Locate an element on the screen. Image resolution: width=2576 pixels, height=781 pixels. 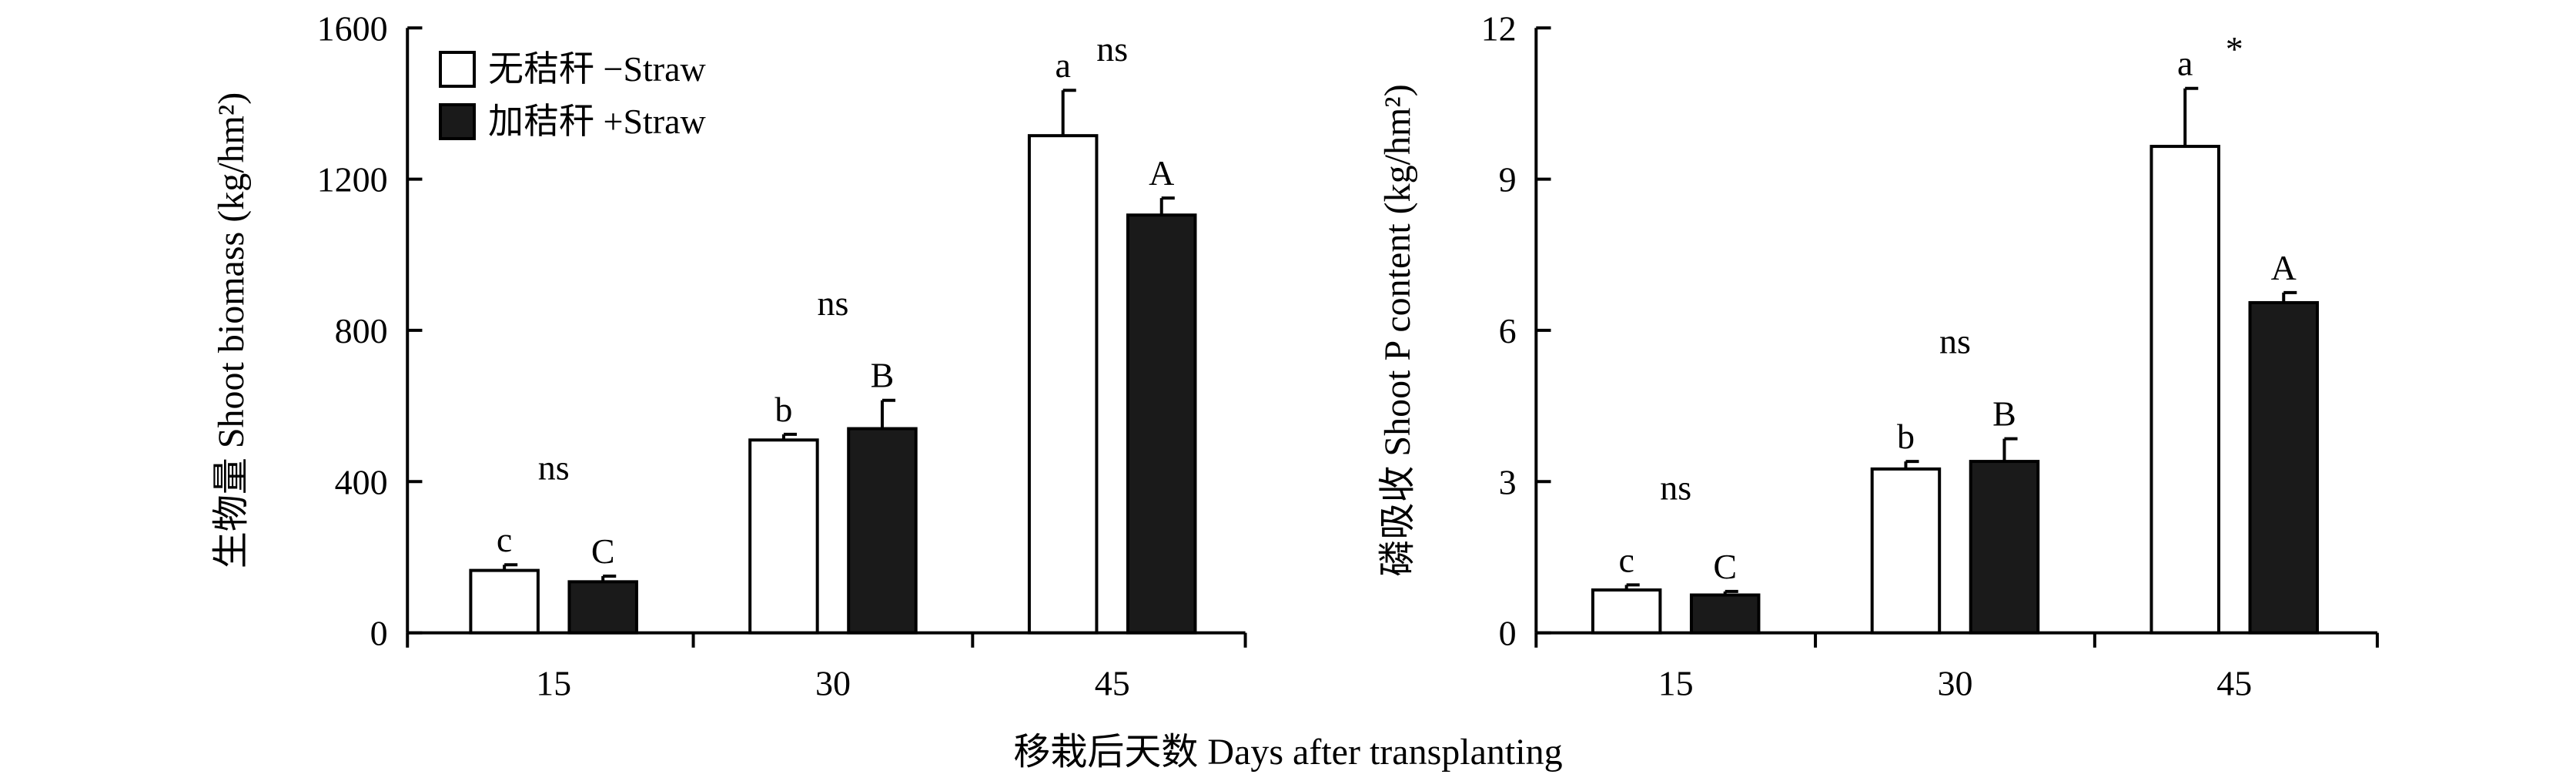
group-significance: * is located at coordinates (2234, 49).